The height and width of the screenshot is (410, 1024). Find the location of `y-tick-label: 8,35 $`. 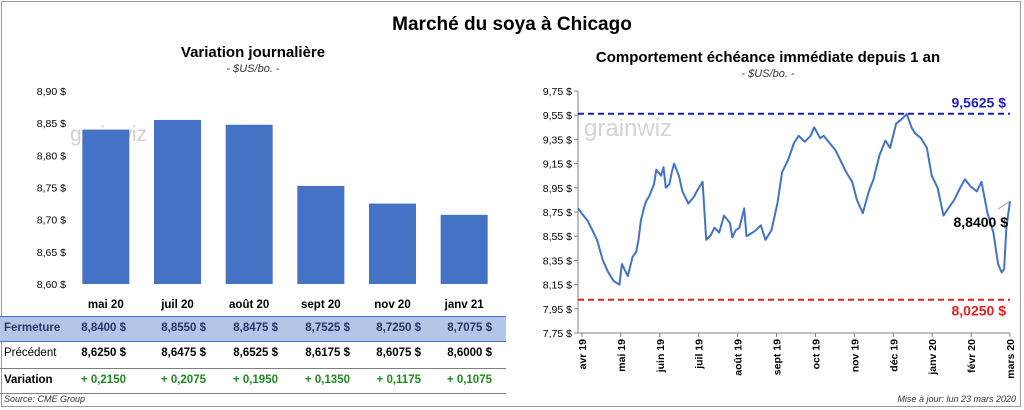

y-tick-label: 8,35 $ is located at coordinates (557, 261).